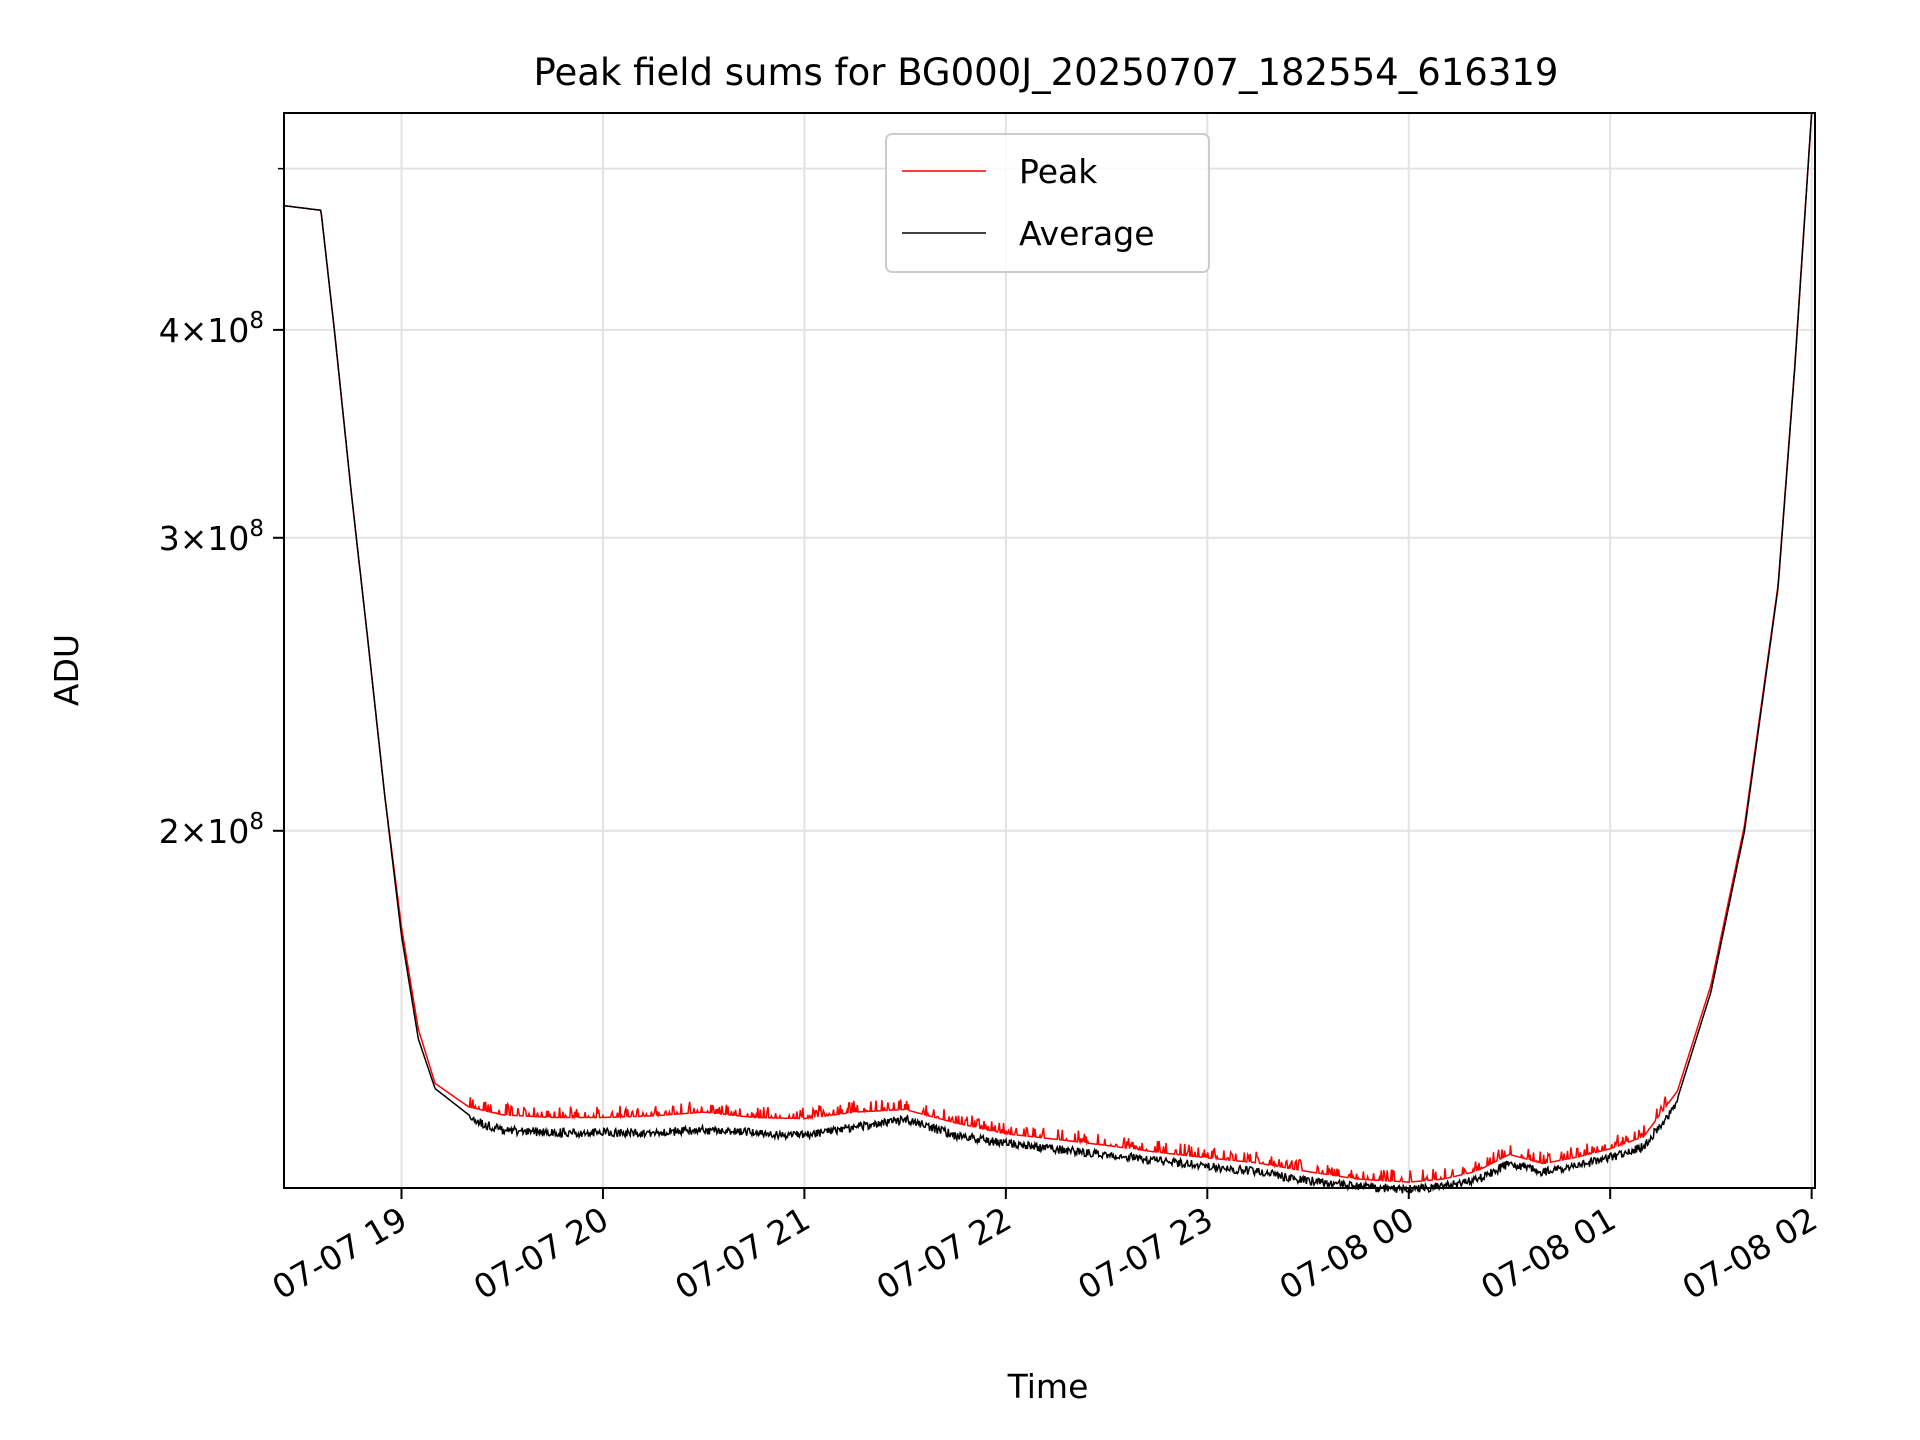  What do you see at coordinates (1087, 233) in the screenshot?
I see `legend-average-label: Average` at bounding box center [1087, 233].